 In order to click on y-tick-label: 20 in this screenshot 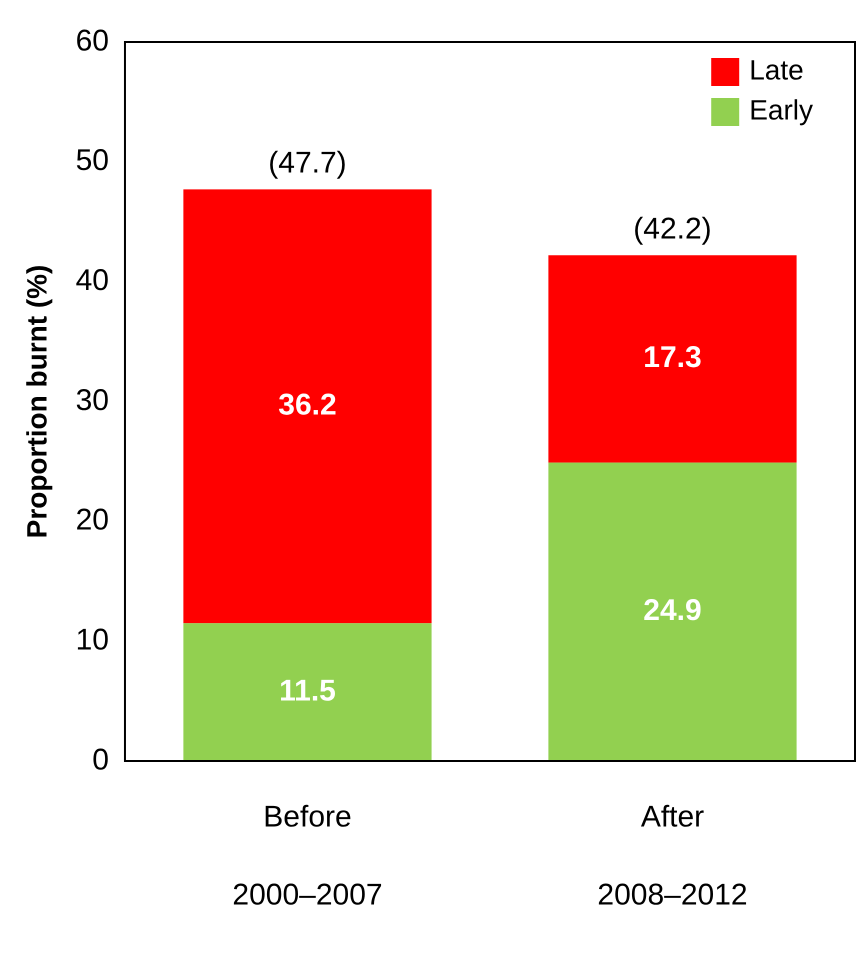, I will do `click(92, 520)`.